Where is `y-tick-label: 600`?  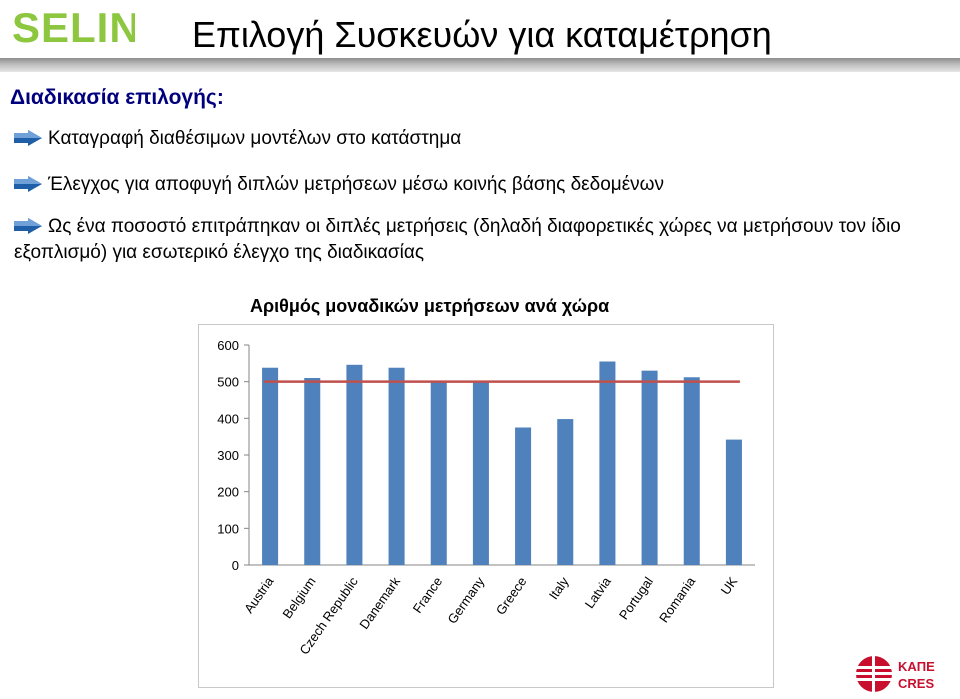 y-tick-label: 600 is located at coordinates (228, 345).